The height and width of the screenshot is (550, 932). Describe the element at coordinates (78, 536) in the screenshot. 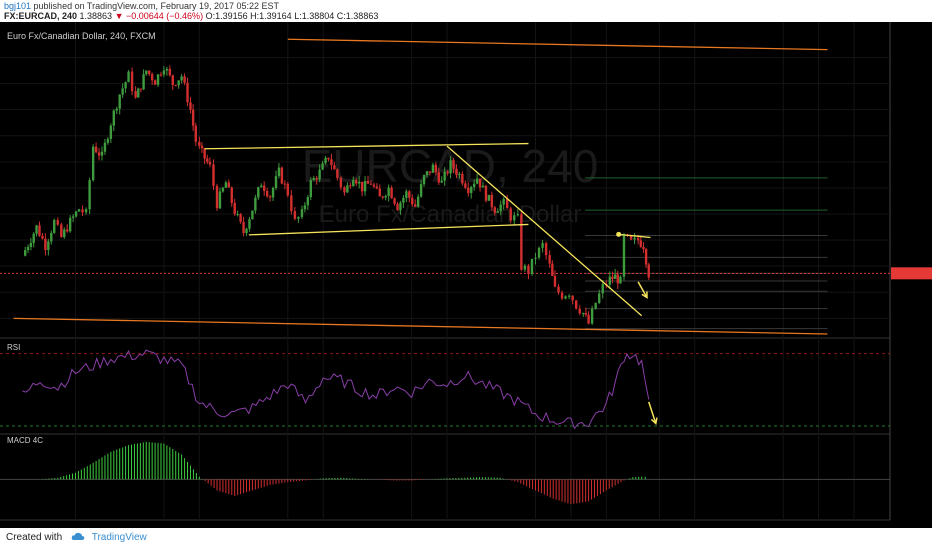

I see `tradingview-cloud-icon` at that location.